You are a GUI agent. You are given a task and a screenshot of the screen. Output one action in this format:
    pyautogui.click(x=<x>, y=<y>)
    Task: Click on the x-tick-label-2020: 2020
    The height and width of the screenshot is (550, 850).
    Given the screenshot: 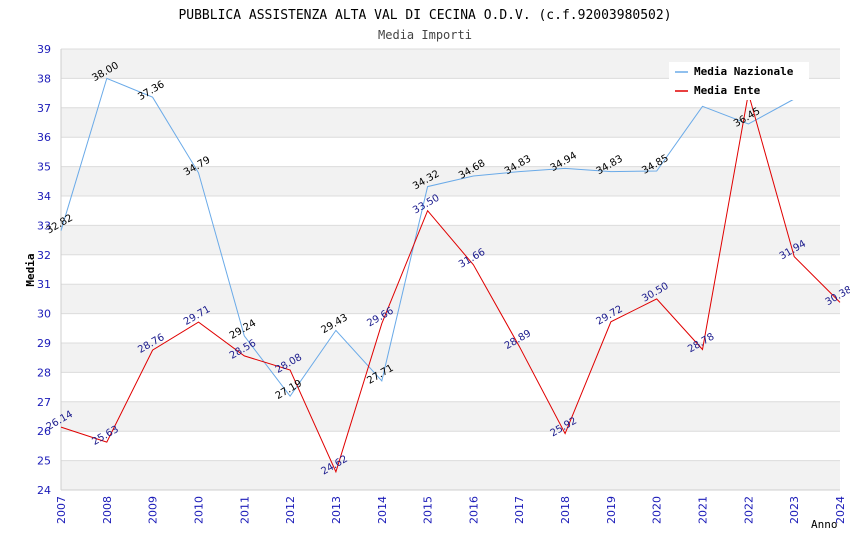 What is the action you would take?
    pyautogui.click(x=657, y=510)
    